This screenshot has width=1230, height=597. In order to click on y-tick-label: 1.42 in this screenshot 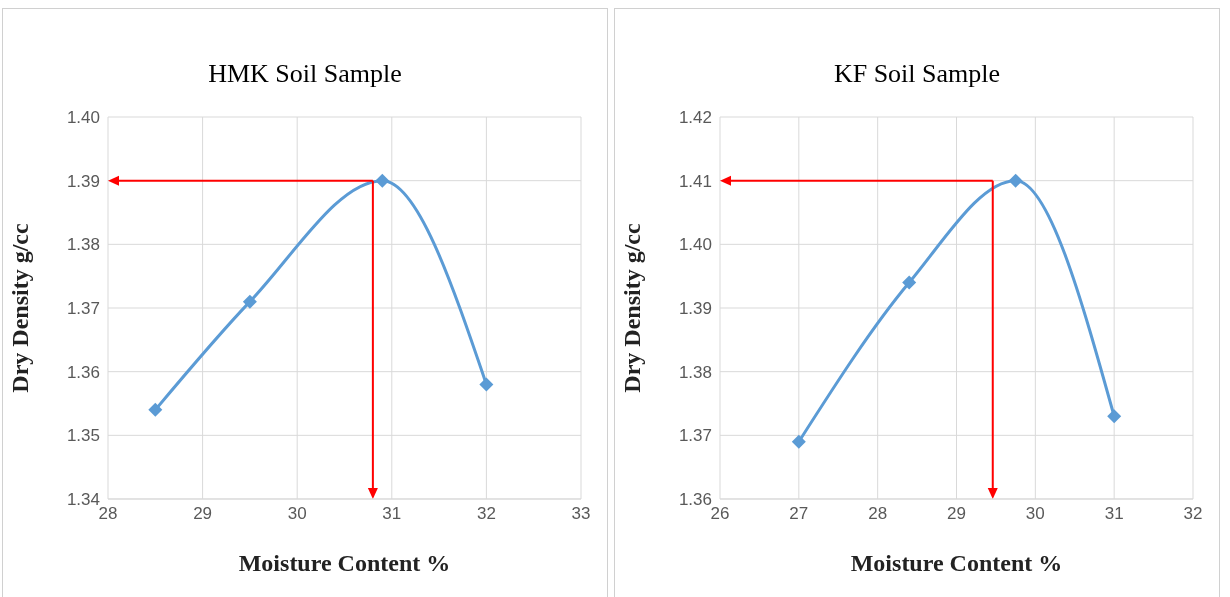, I will do `click(695, 118)`.